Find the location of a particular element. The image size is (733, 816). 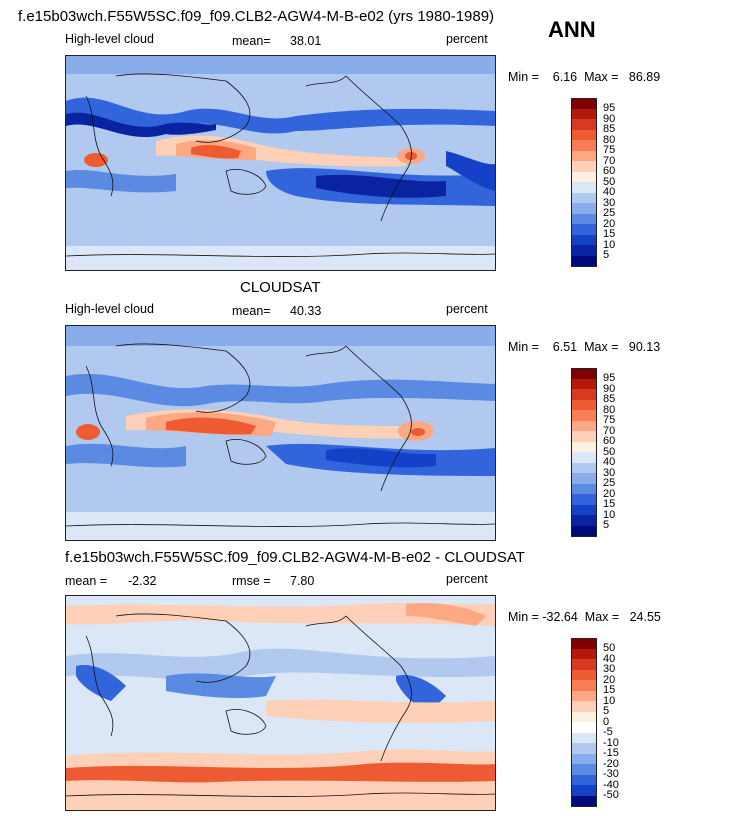

panel2-minmax: Min = 6.51 Max = 90.13 is located at coordinates (584, 347).